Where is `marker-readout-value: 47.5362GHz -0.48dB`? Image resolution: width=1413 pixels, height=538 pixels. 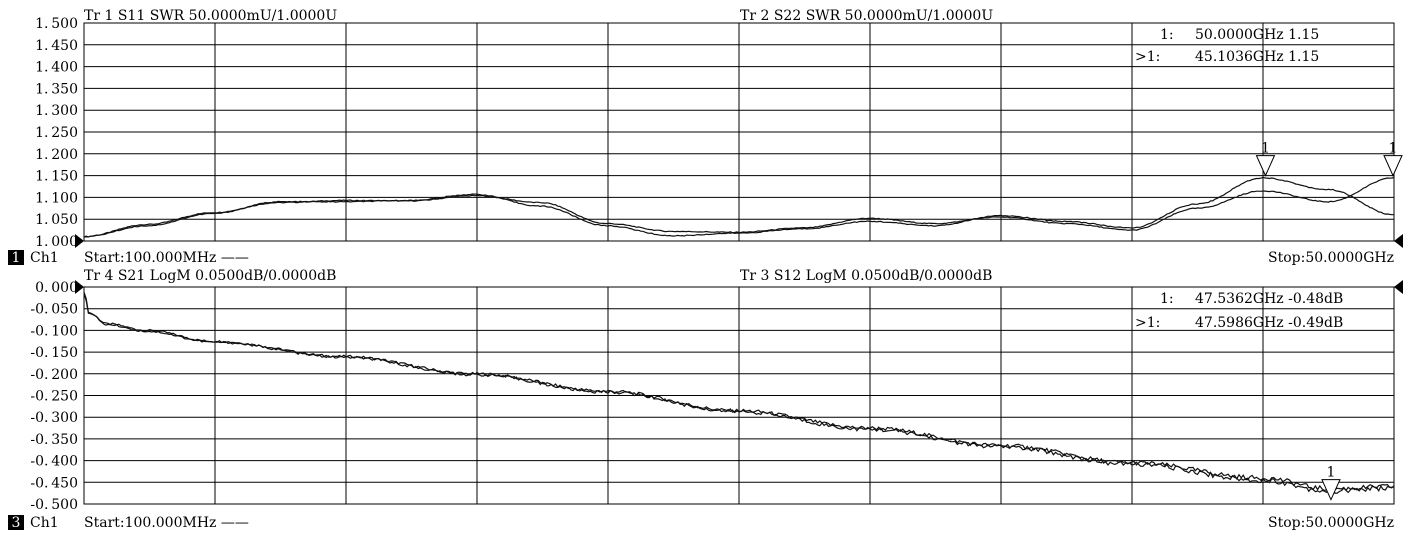 marker-readout-value: 47.5362GHz -0.48dB is located at coordinates (1269, 299).